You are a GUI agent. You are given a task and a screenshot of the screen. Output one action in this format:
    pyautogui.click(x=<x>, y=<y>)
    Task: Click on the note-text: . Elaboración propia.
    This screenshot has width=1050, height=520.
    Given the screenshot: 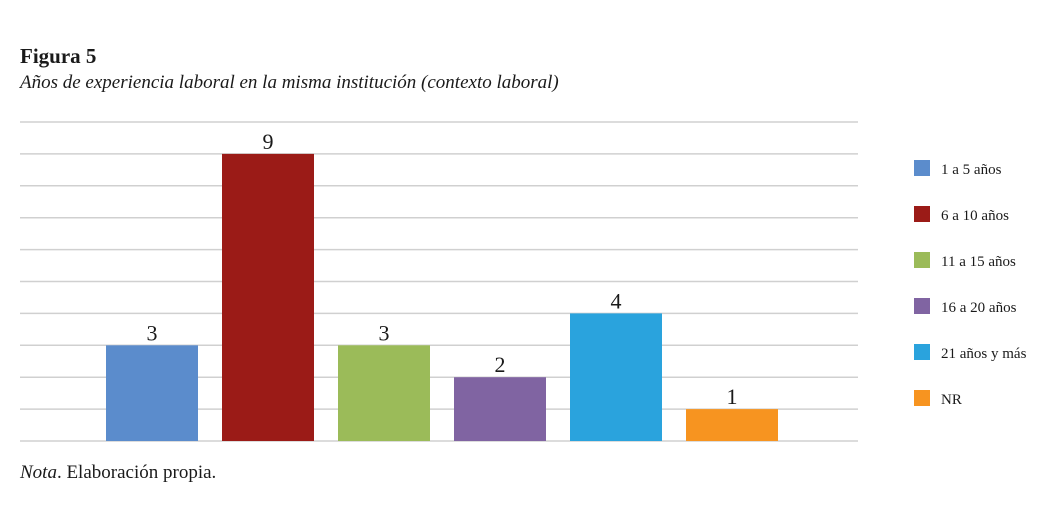 What is the action you would take?
    pyautogui.click(x=136, y=472)
    